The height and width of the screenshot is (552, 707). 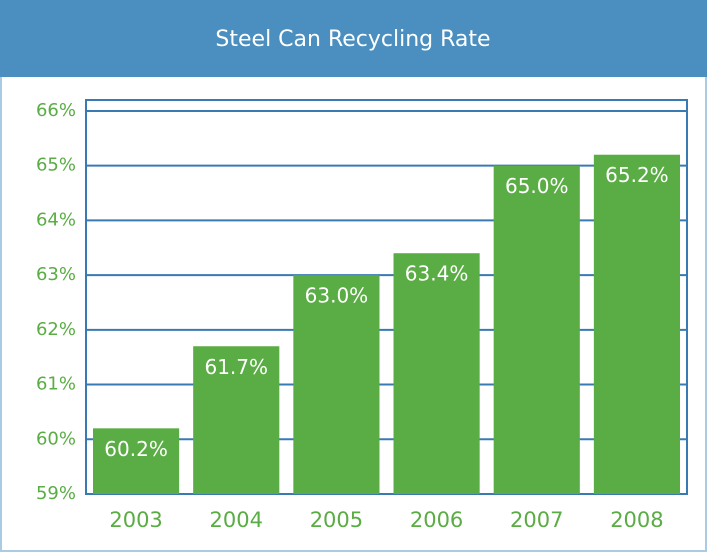 I want to click on value-label: 63.0%, so click(x=337, y=296).